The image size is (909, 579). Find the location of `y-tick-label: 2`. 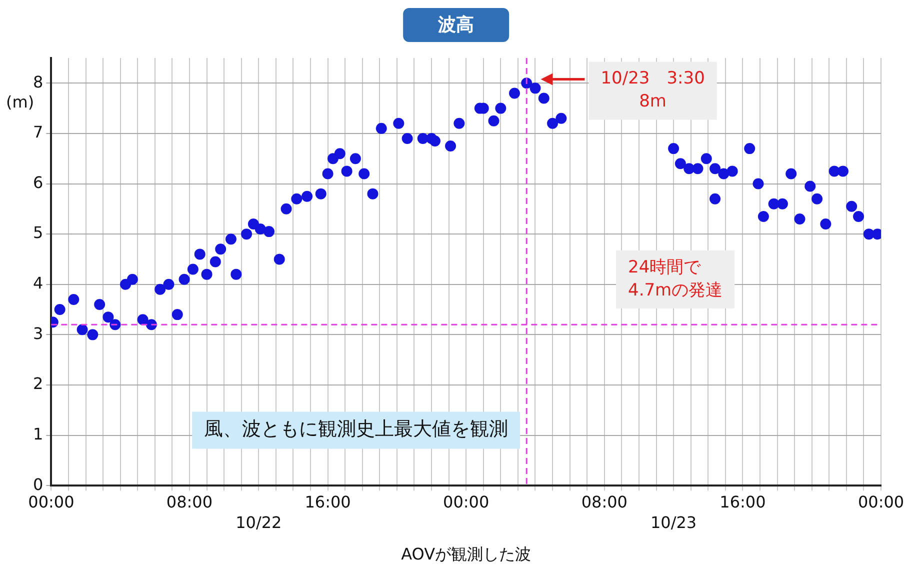

y-tick-label: 2 is located at coordinates (38, 384).